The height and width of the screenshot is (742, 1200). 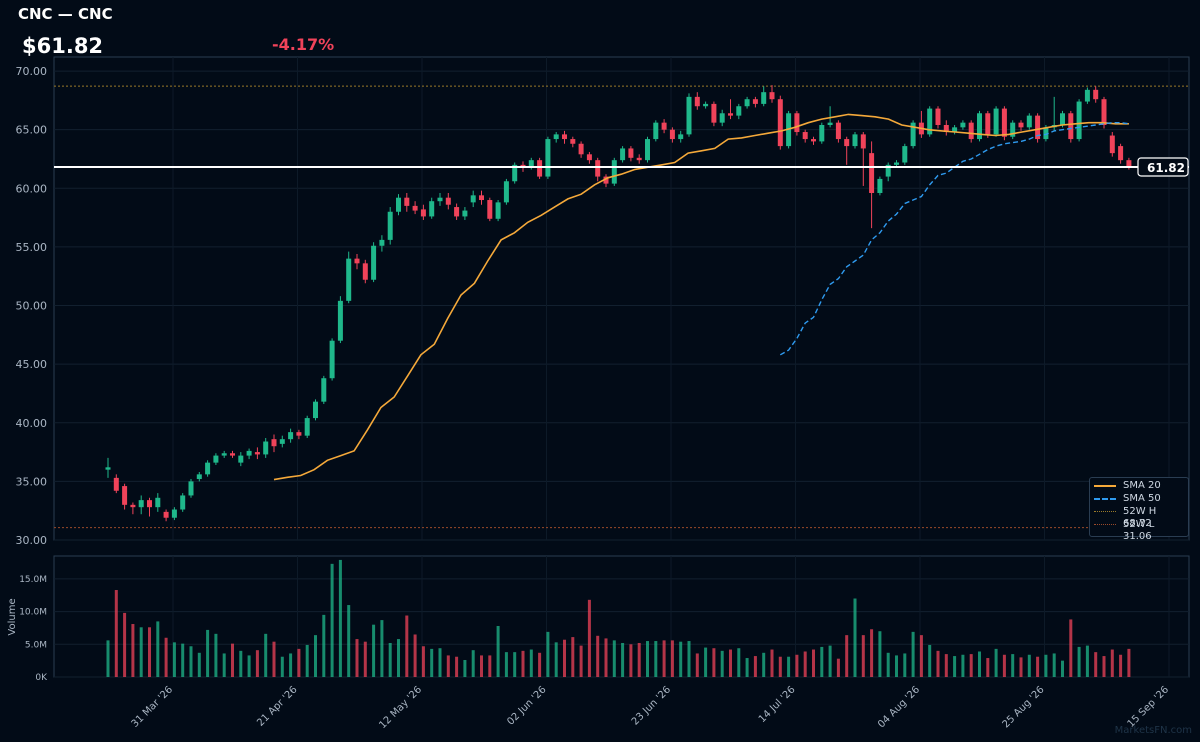 I want to click on legend-item-52w-high: 52W H 68.72, so click(x=1140, y=517).